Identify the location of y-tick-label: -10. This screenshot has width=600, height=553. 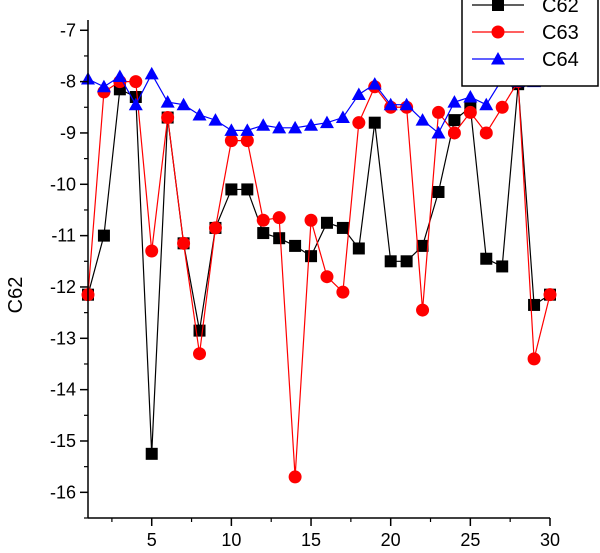
(63, 184).